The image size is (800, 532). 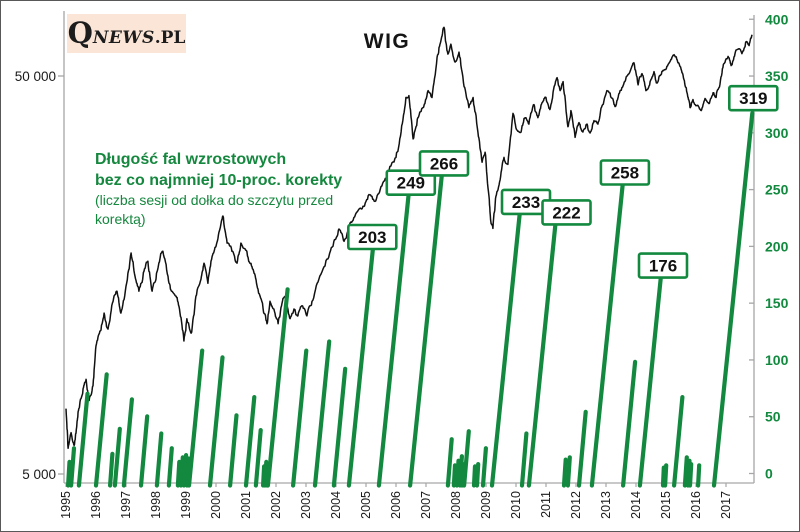 What do you see at coordinates (777, 19) in the screenshot?
I see `right-axis-label: 400` at bounding box center [777, 19].